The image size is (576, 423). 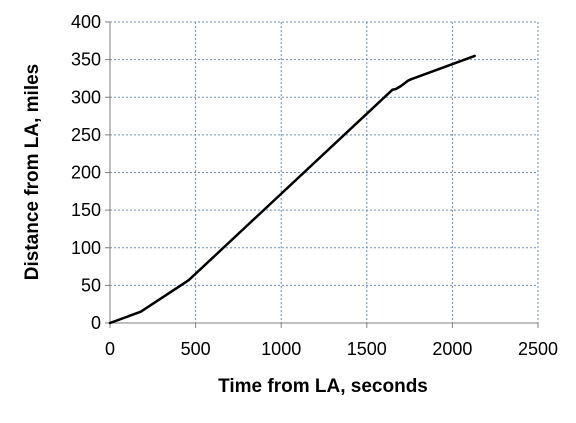 I want to click on y-tick-label: 300, so click(x=86, y=97).